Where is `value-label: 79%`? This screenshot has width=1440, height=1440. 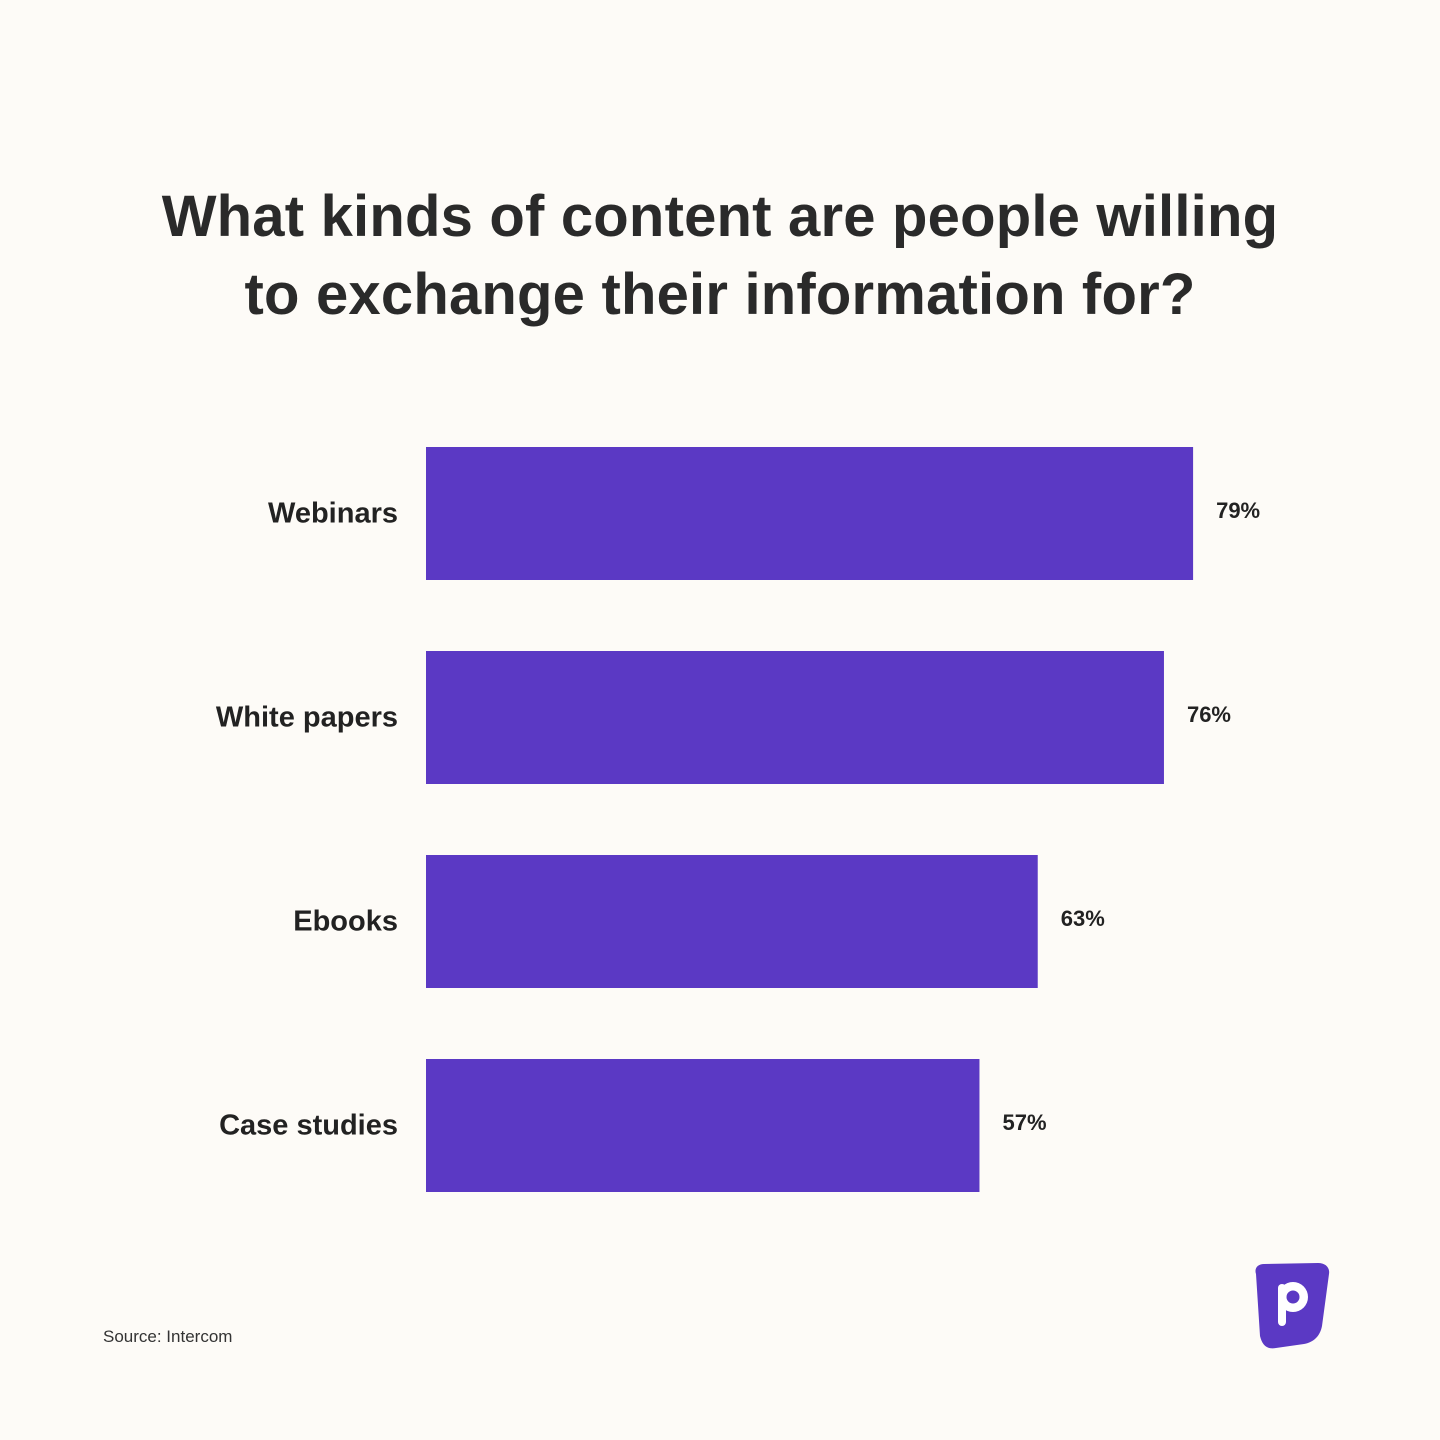
value-label: 79% is located at coordinates (1238, 510).